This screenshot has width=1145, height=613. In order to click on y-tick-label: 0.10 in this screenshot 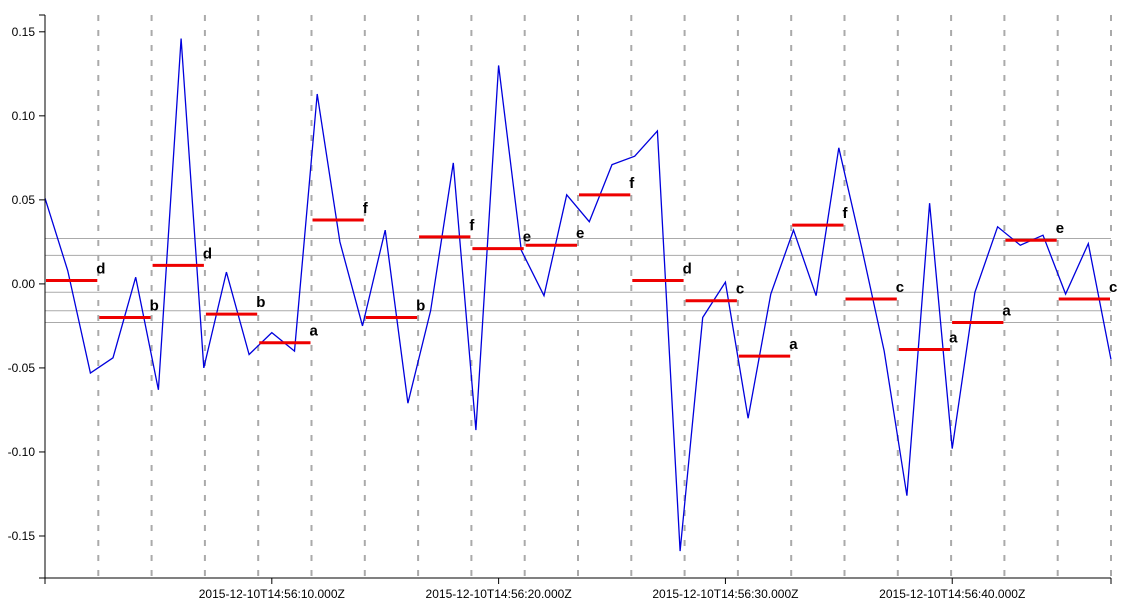, I will do `click(24, 116)`.